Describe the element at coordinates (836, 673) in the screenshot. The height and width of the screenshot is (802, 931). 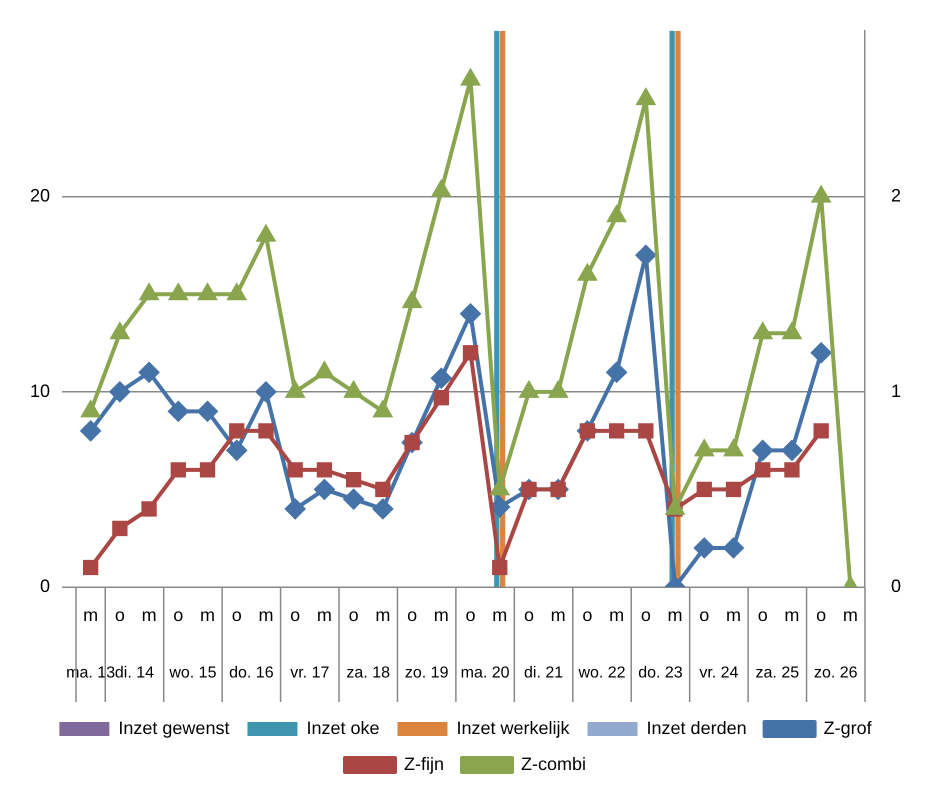
I see `text: zo. 26` at that location.